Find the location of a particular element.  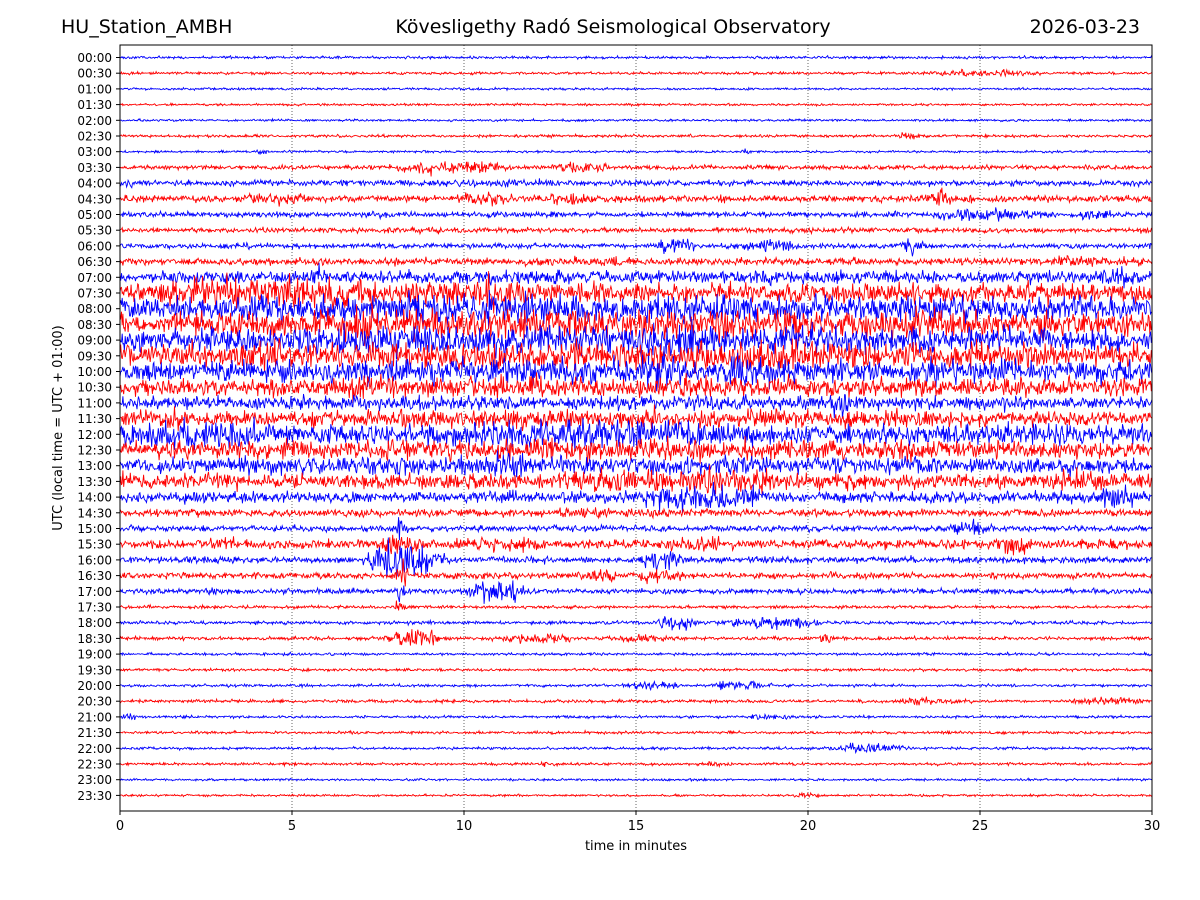

y-tick-label: 21:30 is located at coordinates (94, 733).